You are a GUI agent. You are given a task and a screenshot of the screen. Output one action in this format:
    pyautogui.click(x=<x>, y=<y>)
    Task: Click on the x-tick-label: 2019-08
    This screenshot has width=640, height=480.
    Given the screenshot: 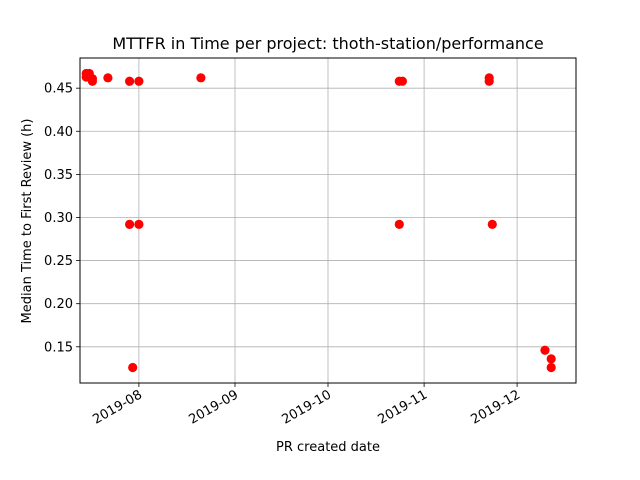 What is the action you would take?
    pyautogui.click(x=117, y=407)
    